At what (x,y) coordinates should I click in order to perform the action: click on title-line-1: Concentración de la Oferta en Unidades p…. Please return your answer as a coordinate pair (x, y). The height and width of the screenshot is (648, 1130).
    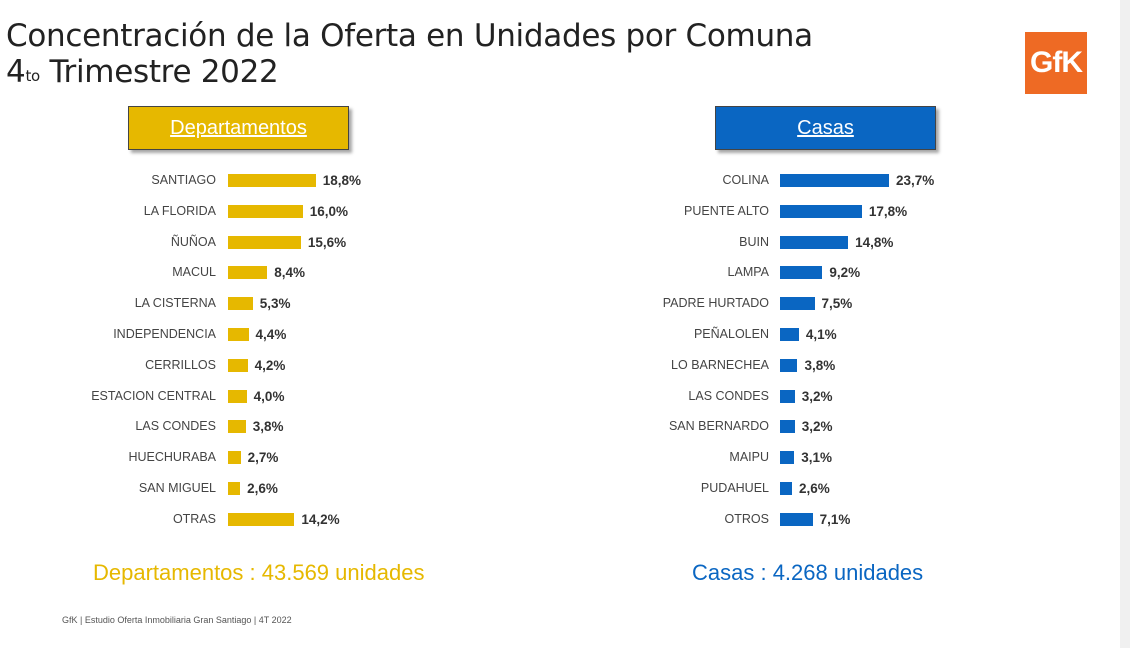
    Looking at the image, I should click on (409, 36).